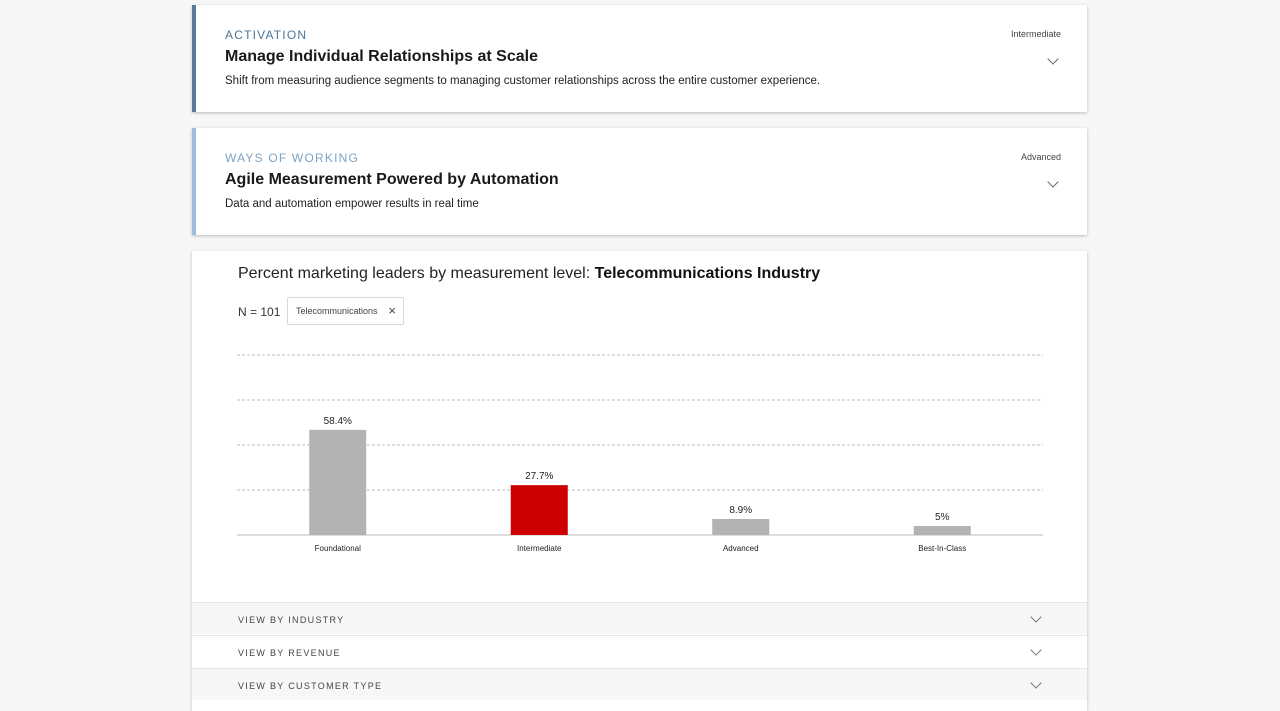 This screenshot has height=711, width=1280. I want to click on accordion-view-by-customer-type: VIEW BY CUSTOMER TYPE, so click(639, 684).